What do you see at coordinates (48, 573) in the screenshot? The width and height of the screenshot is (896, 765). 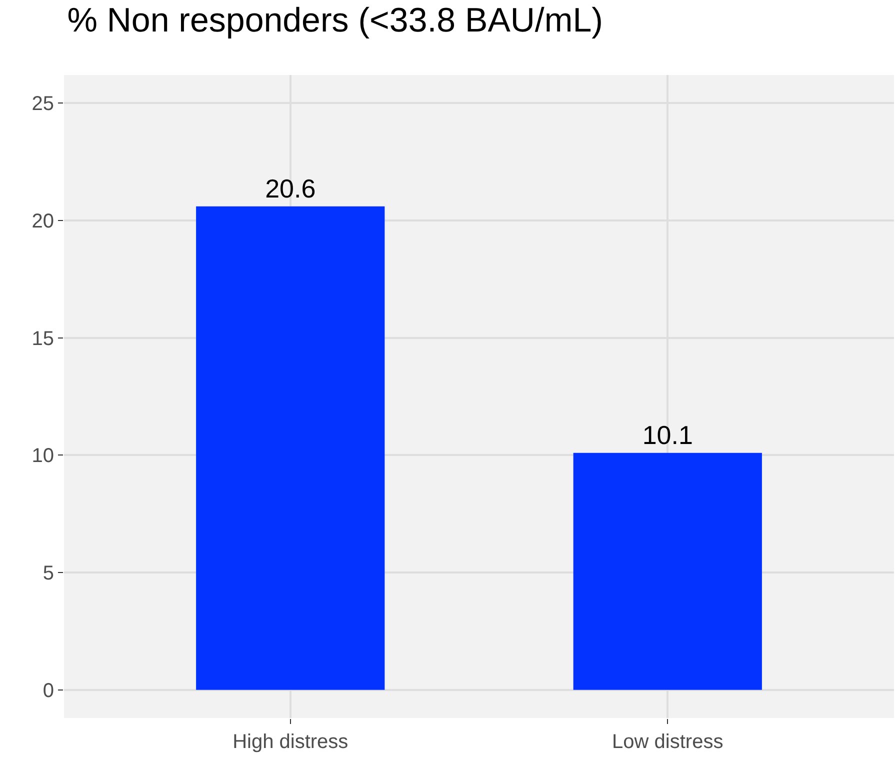 I see `y-tick-label: 5` at bounding box center [48, 573].